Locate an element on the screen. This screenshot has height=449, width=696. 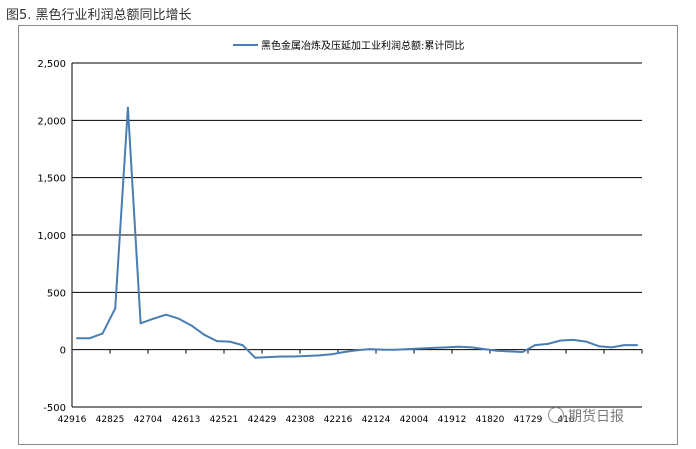
y-axis-tick-labels: 2,500 2,000 1,500 1,000 500 0 -500 is located at coordinates (51, 236).